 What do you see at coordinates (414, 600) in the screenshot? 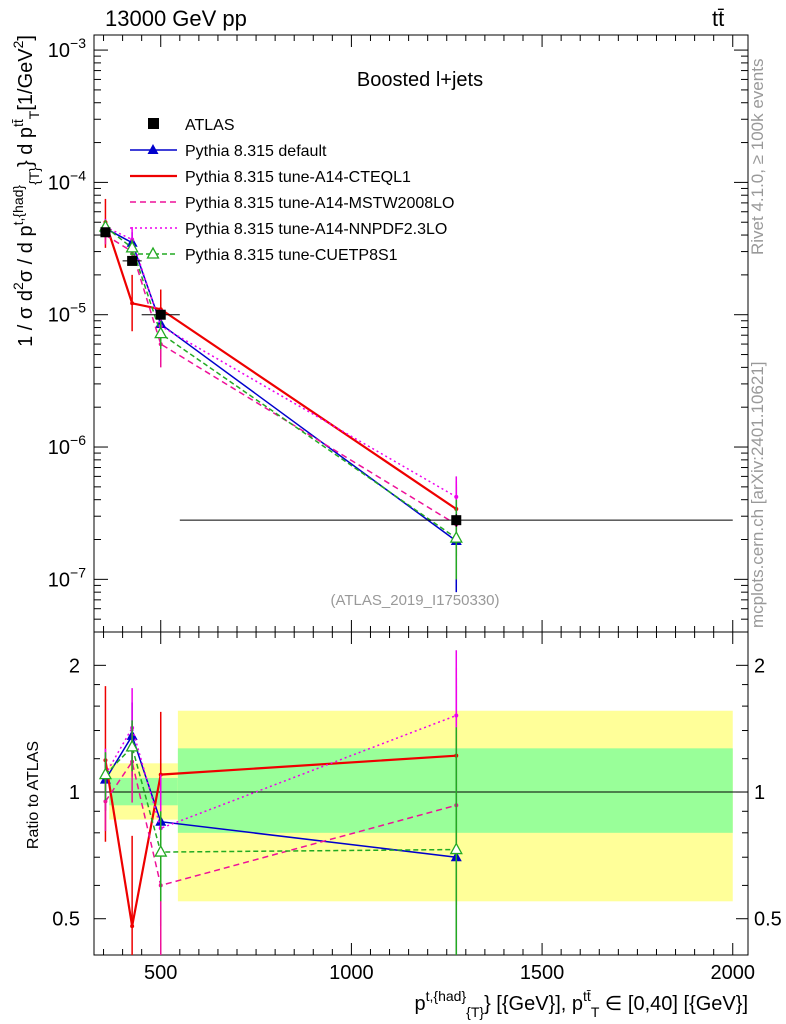
I see `analysis-watermark: (ATLAS_2019_I1750330)` at bounding box center [414, 600].